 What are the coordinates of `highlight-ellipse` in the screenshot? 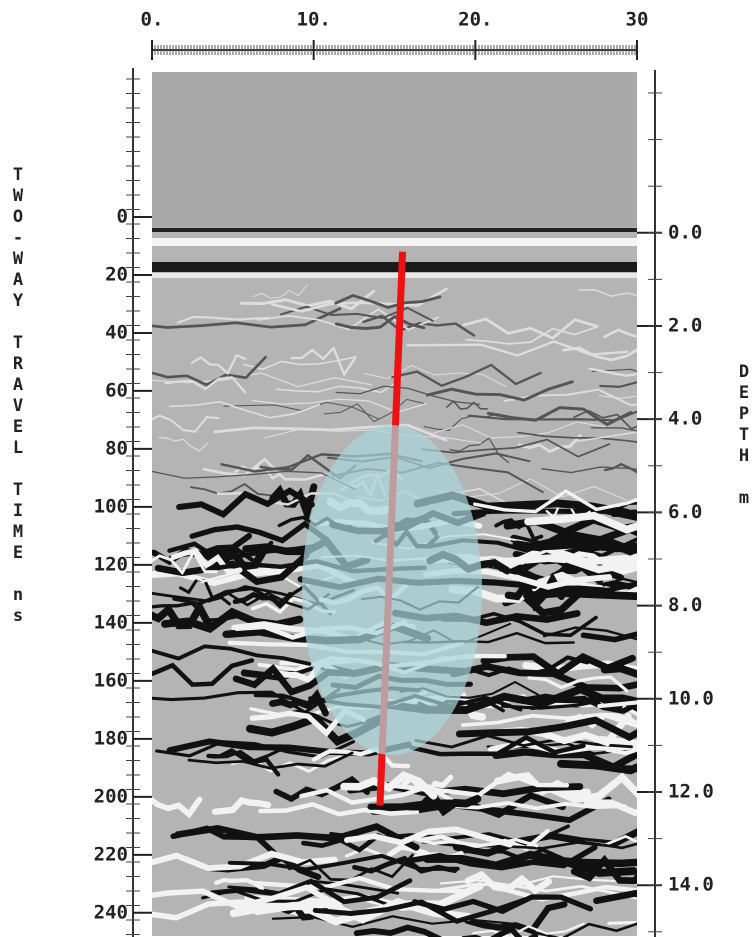 It's located at (392, 590).